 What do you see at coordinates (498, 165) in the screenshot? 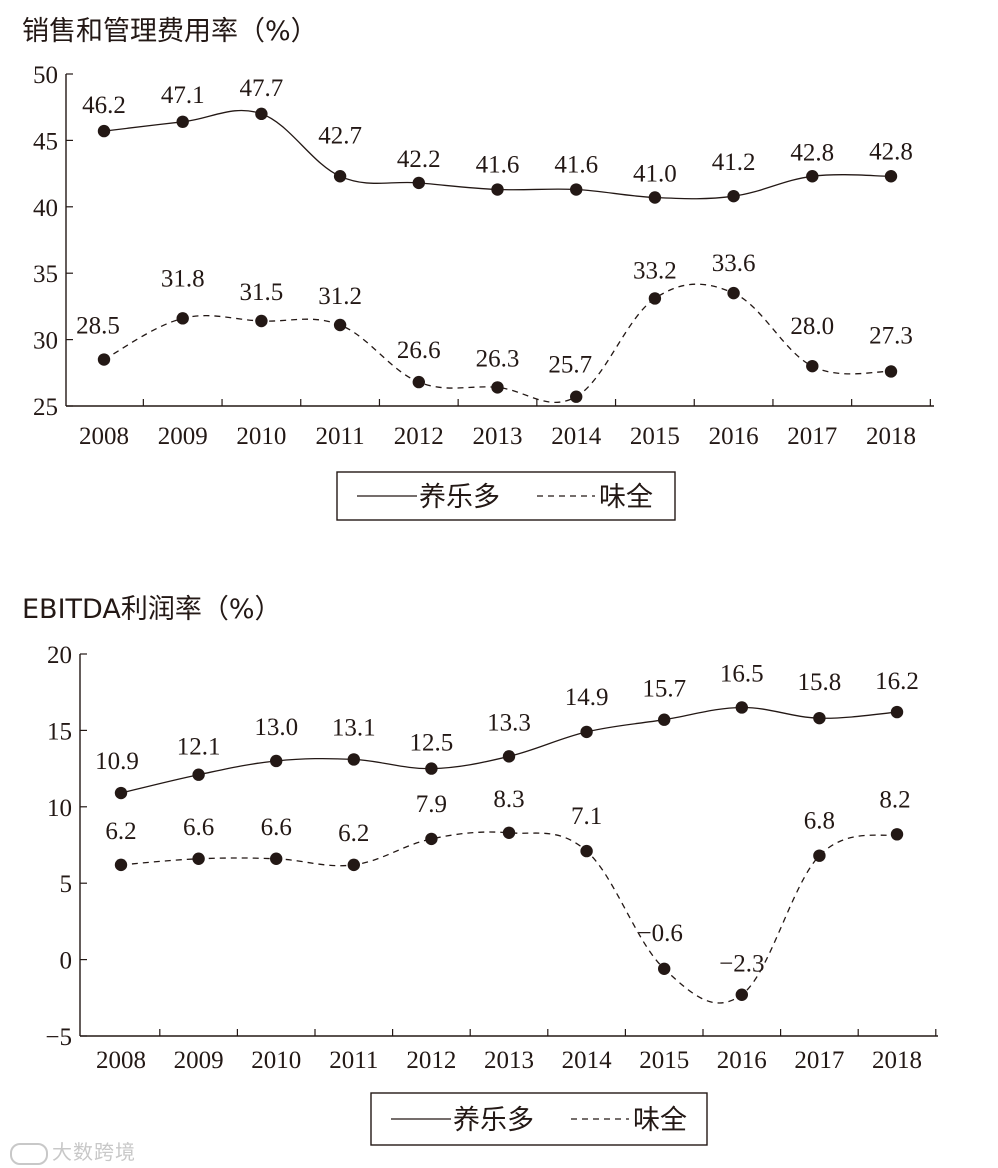
I see `data-label: 41.6` at bounding box center [498, 165].